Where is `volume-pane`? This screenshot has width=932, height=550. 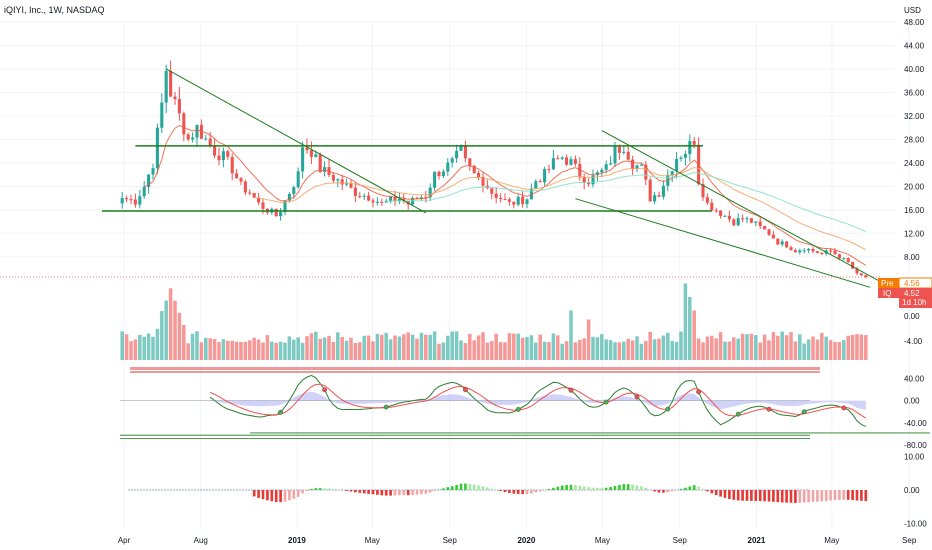 volume-pane is located at coordinates (494, 321).